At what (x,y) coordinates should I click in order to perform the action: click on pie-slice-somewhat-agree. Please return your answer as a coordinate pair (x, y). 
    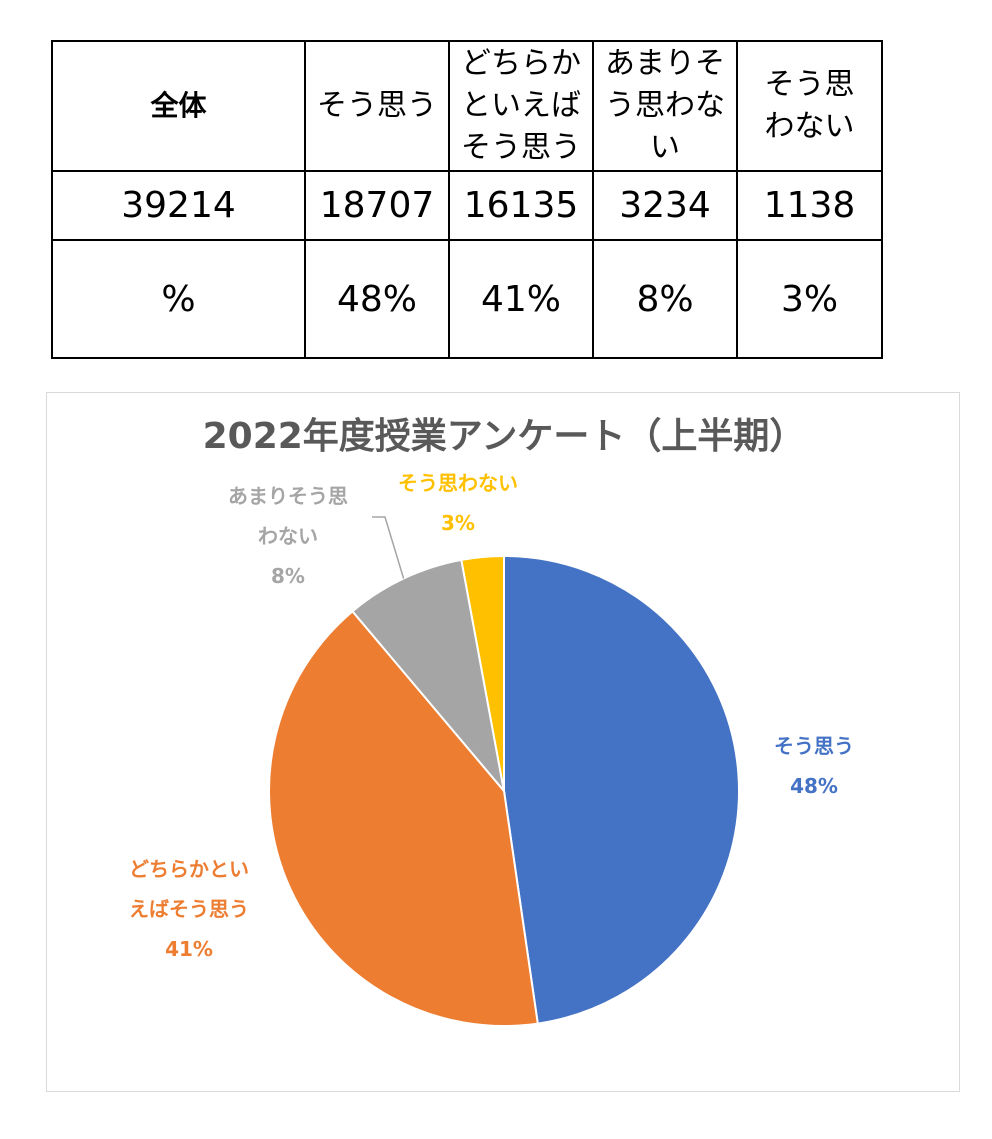
    Looking at the image, I should click on (403, 818).